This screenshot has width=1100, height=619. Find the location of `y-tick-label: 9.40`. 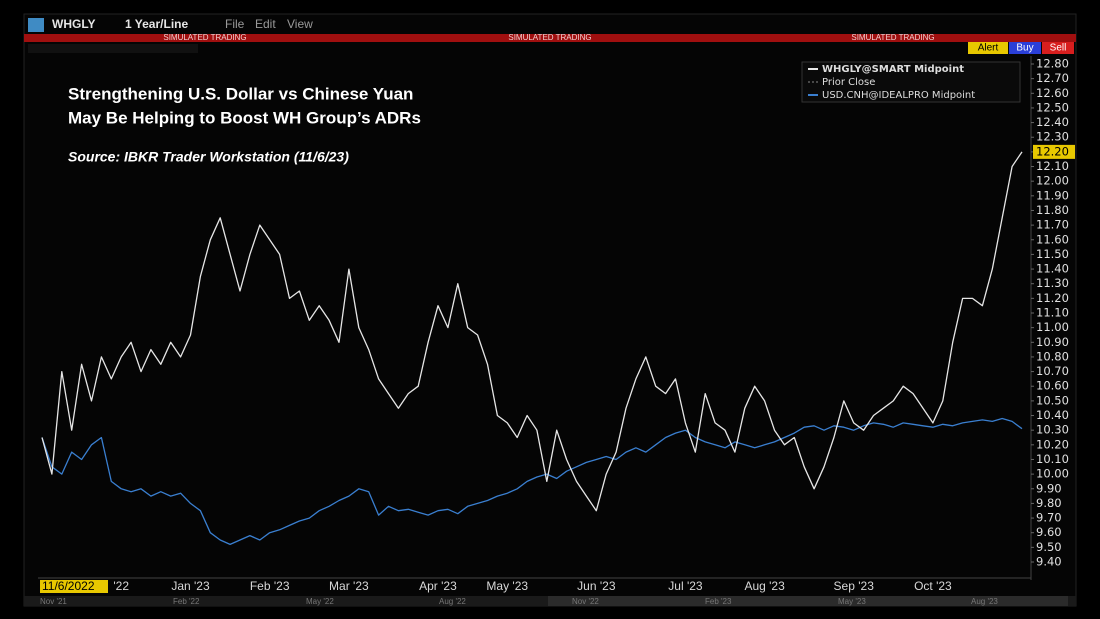

y-tick-label: 9.40 is located at coordinates (1049, 562).